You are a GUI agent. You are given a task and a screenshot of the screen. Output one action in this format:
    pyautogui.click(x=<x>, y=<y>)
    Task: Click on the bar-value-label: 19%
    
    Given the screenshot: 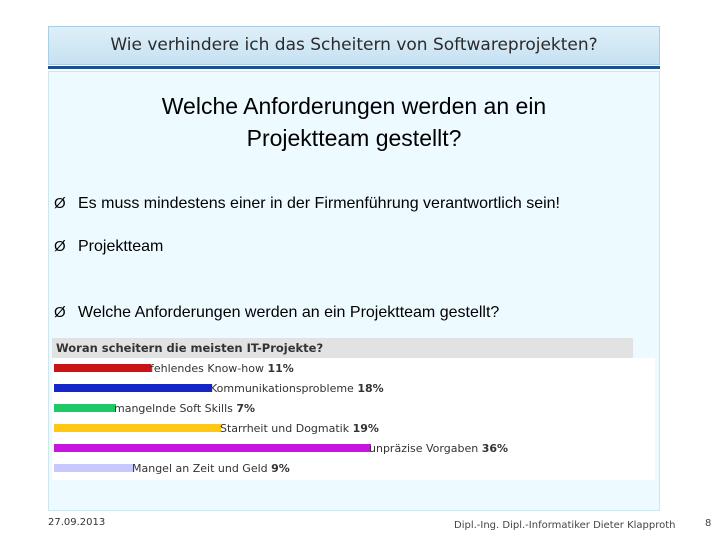 What is the action you would take?
    pyautogui.click(x=365, y=428)
    